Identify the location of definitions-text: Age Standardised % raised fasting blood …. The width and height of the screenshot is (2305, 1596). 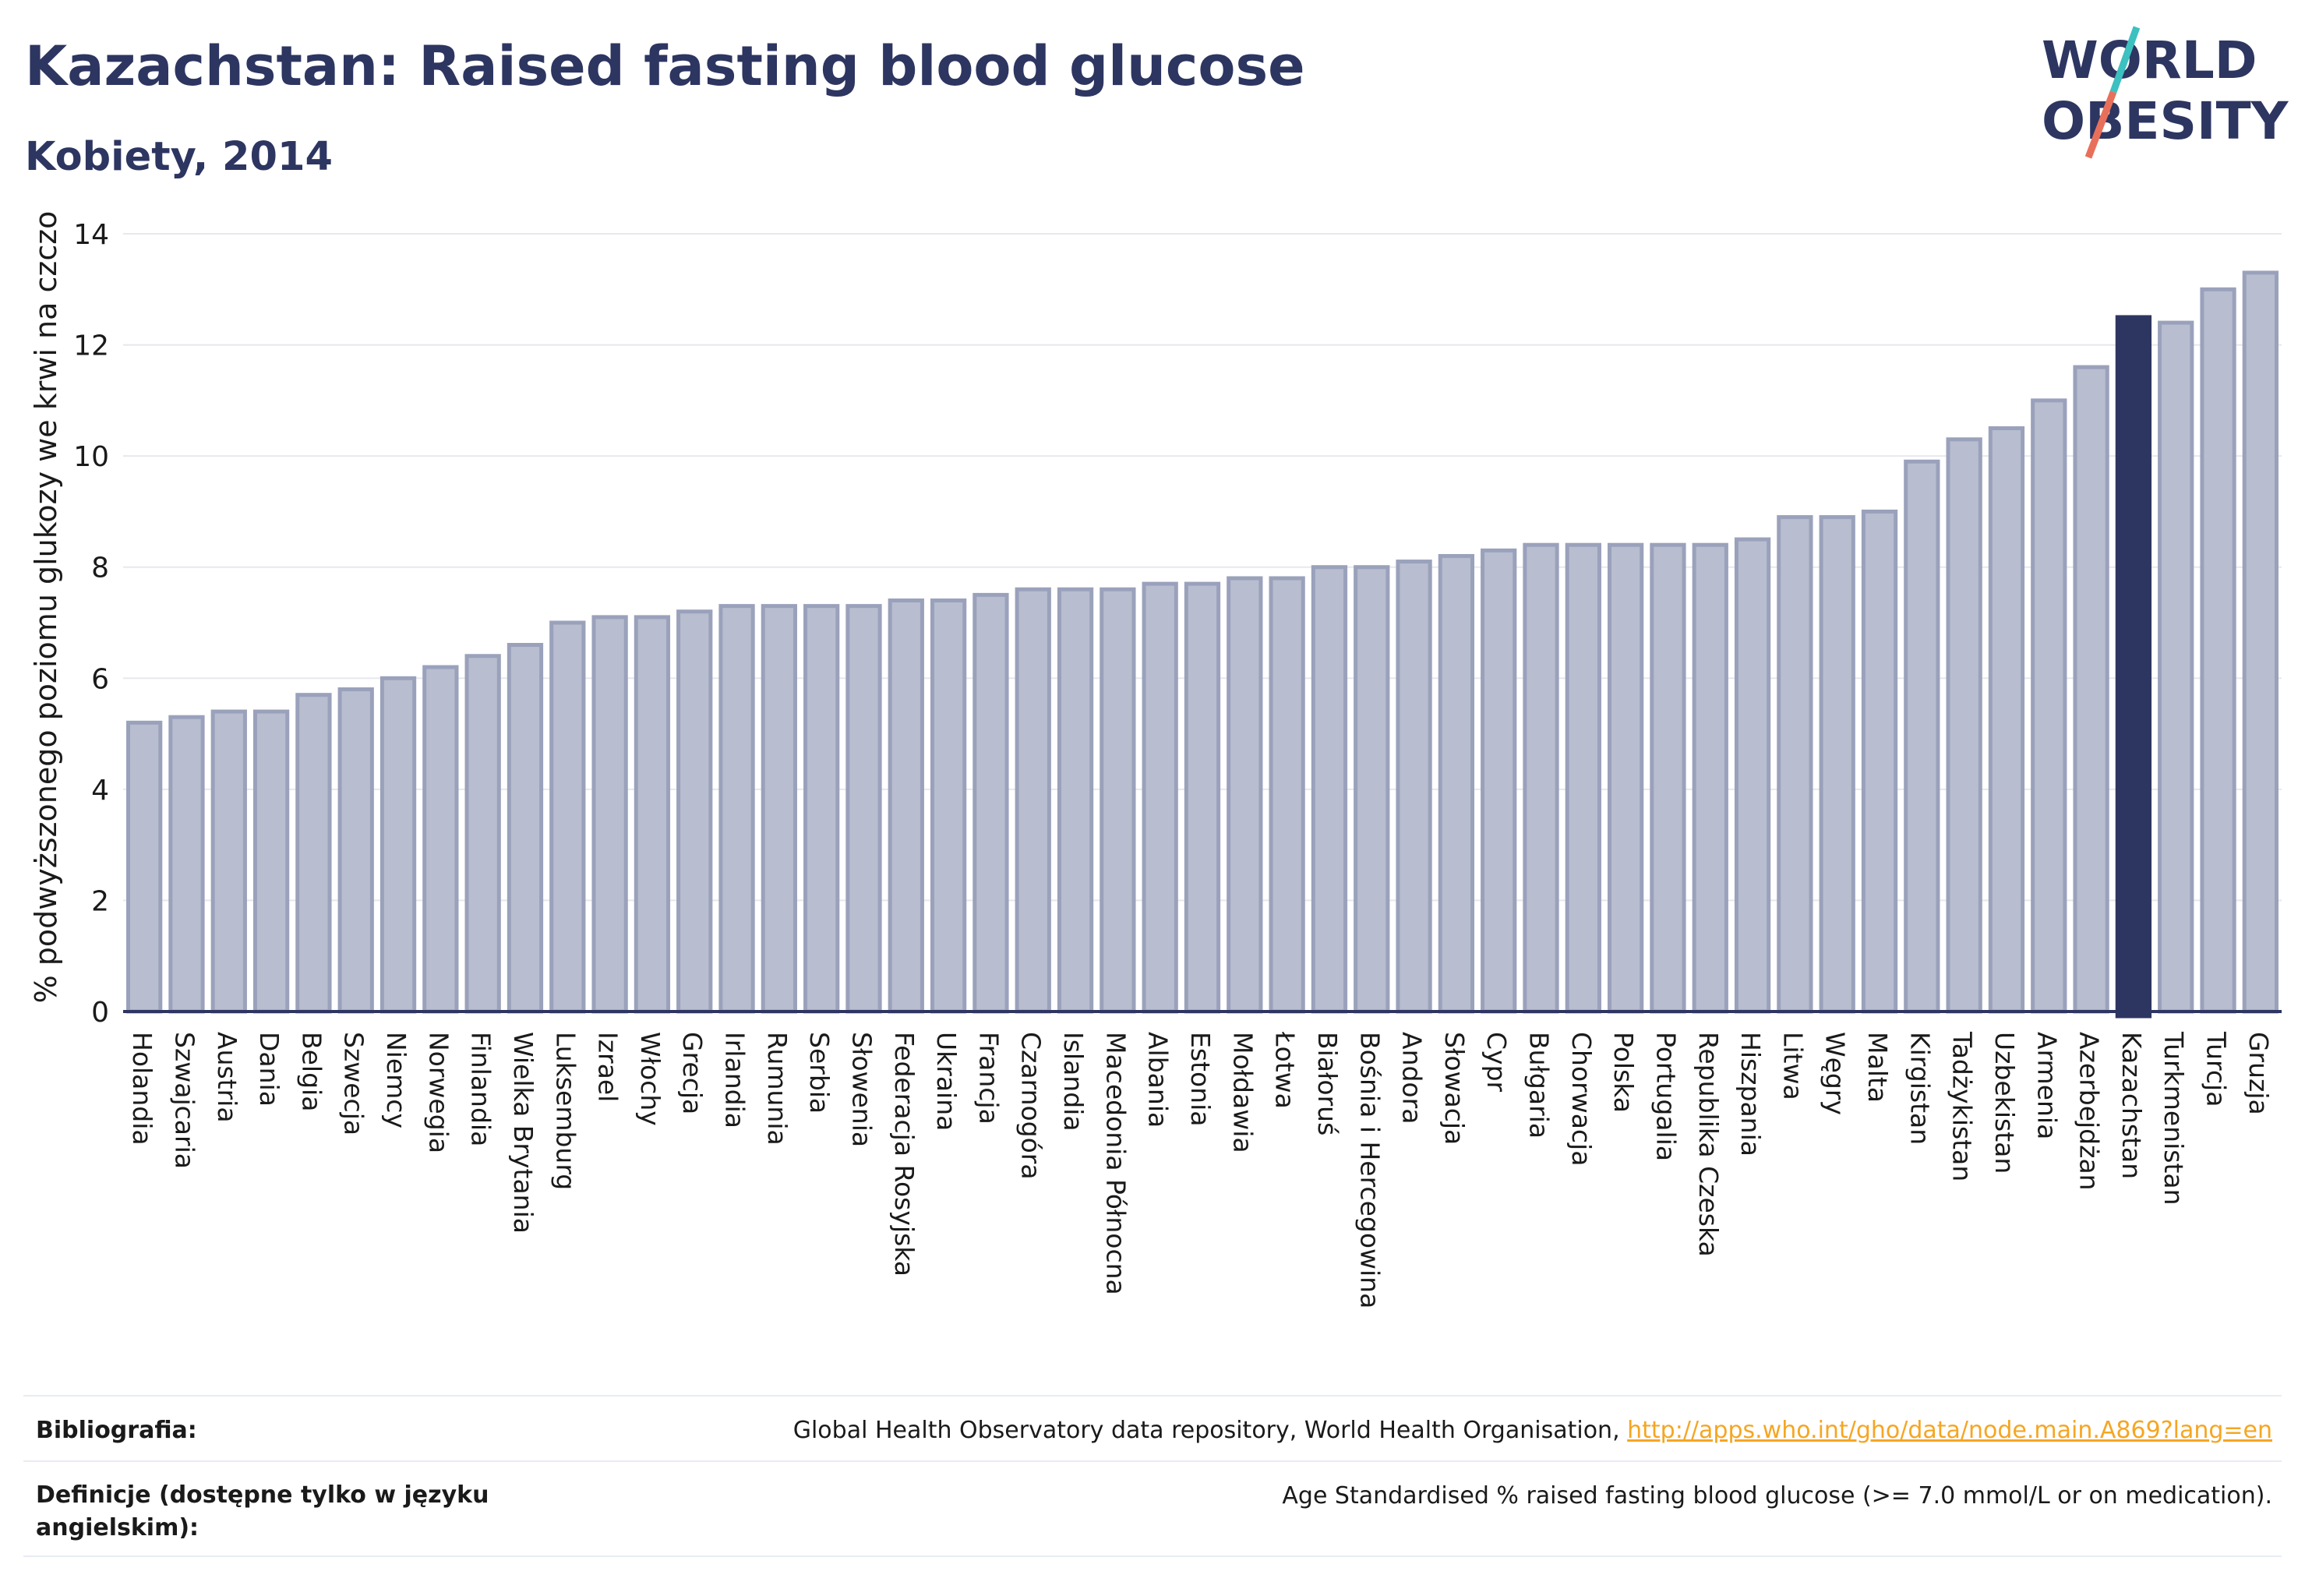
(1777, 1495).